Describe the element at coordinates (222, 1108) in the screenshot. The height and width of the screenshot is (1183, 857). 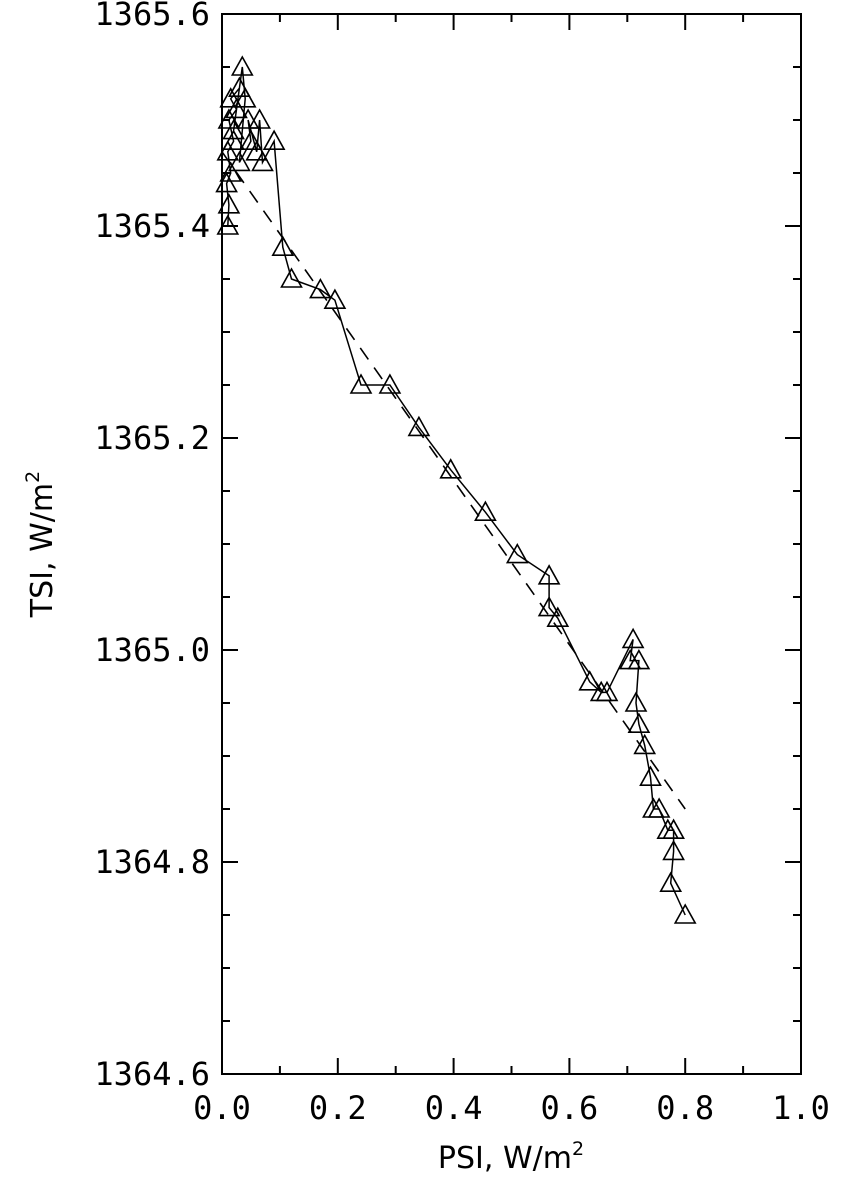
I see `x-tick-label: 0.0` at that location.